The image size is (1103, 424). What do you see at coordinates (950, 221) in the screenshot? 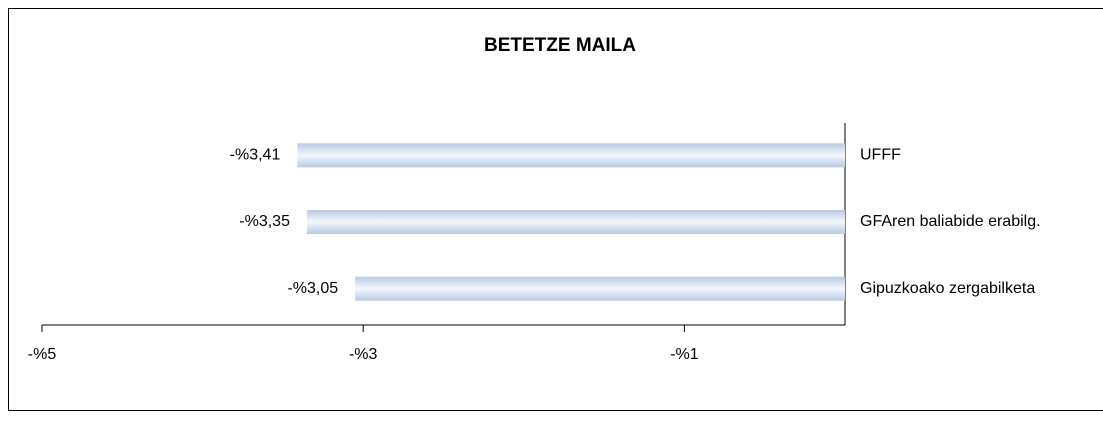
I see `category-label: GFAren baliabide erabilg.` at bounding box center [950, 221].